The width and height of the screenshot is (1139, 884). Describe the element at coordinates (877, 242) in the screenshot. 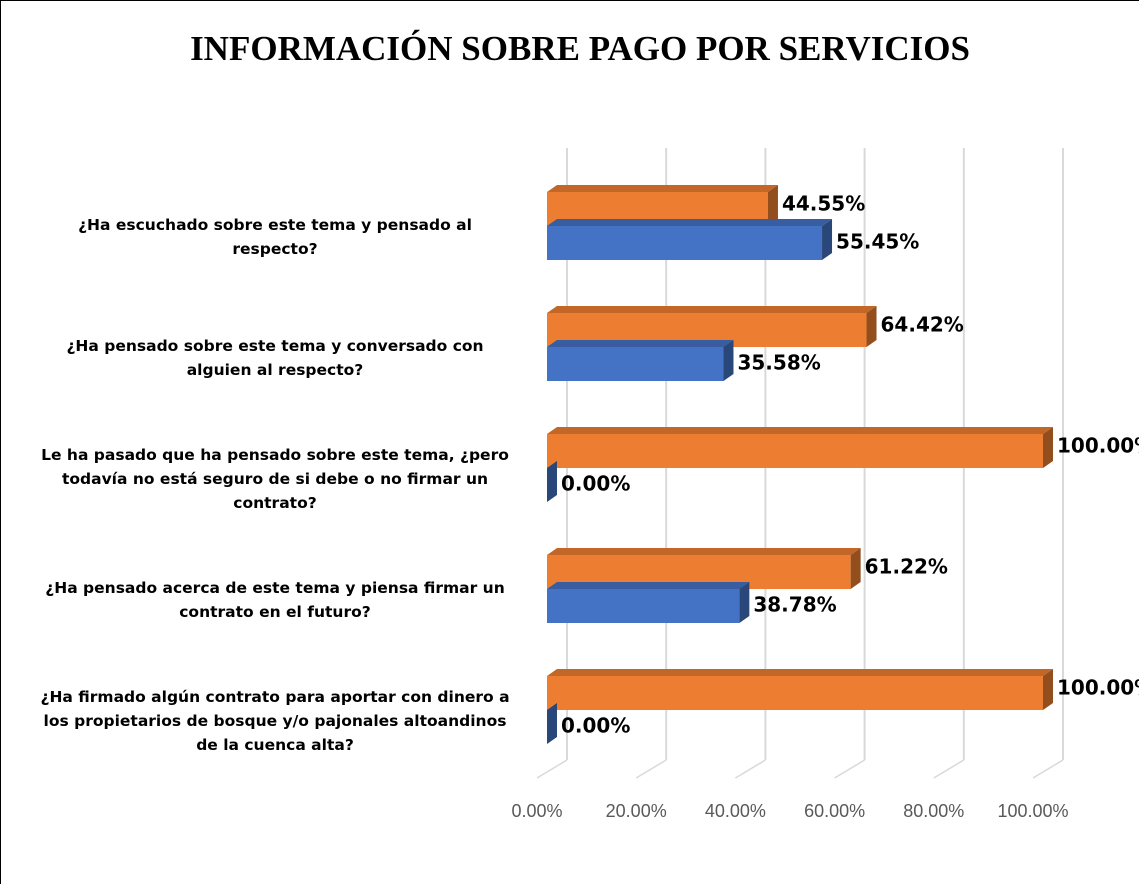

I see `data-label: 55.45%` at that location.